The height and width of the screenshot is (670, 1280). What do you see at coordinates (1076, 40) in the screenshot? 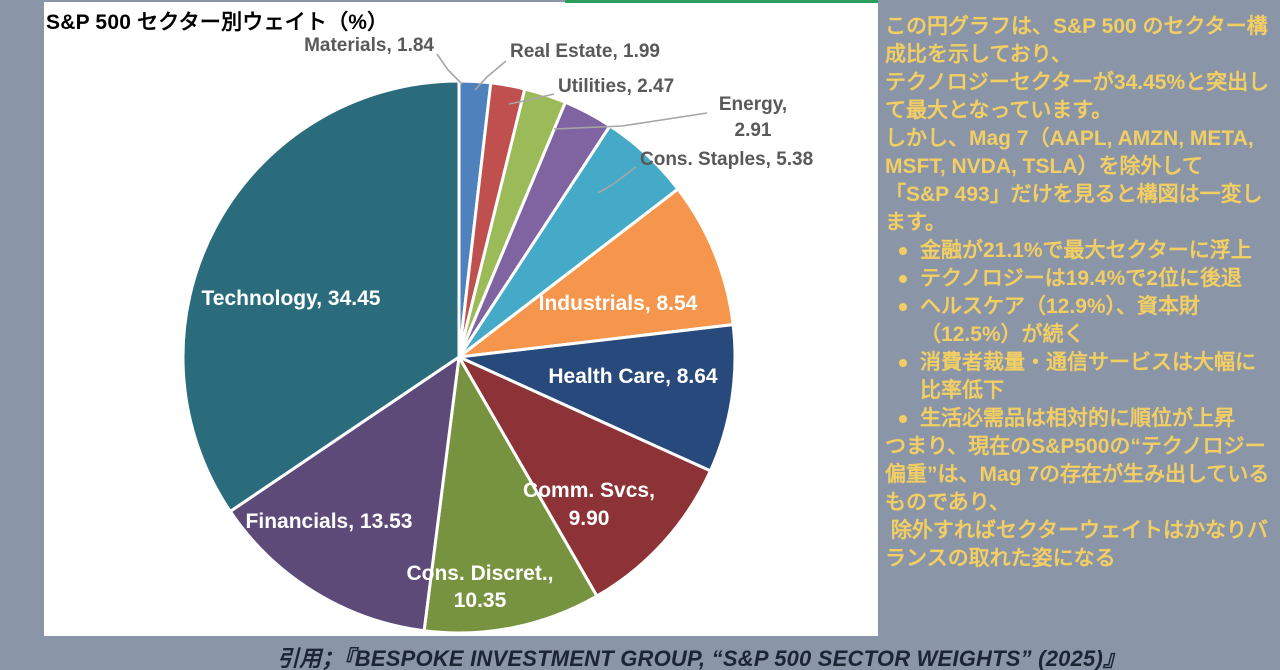
I see `commentary-paragraph: この円グラフは、S&P 500 のセクター構成比を示しており、` at bounding box center [1076, 40].